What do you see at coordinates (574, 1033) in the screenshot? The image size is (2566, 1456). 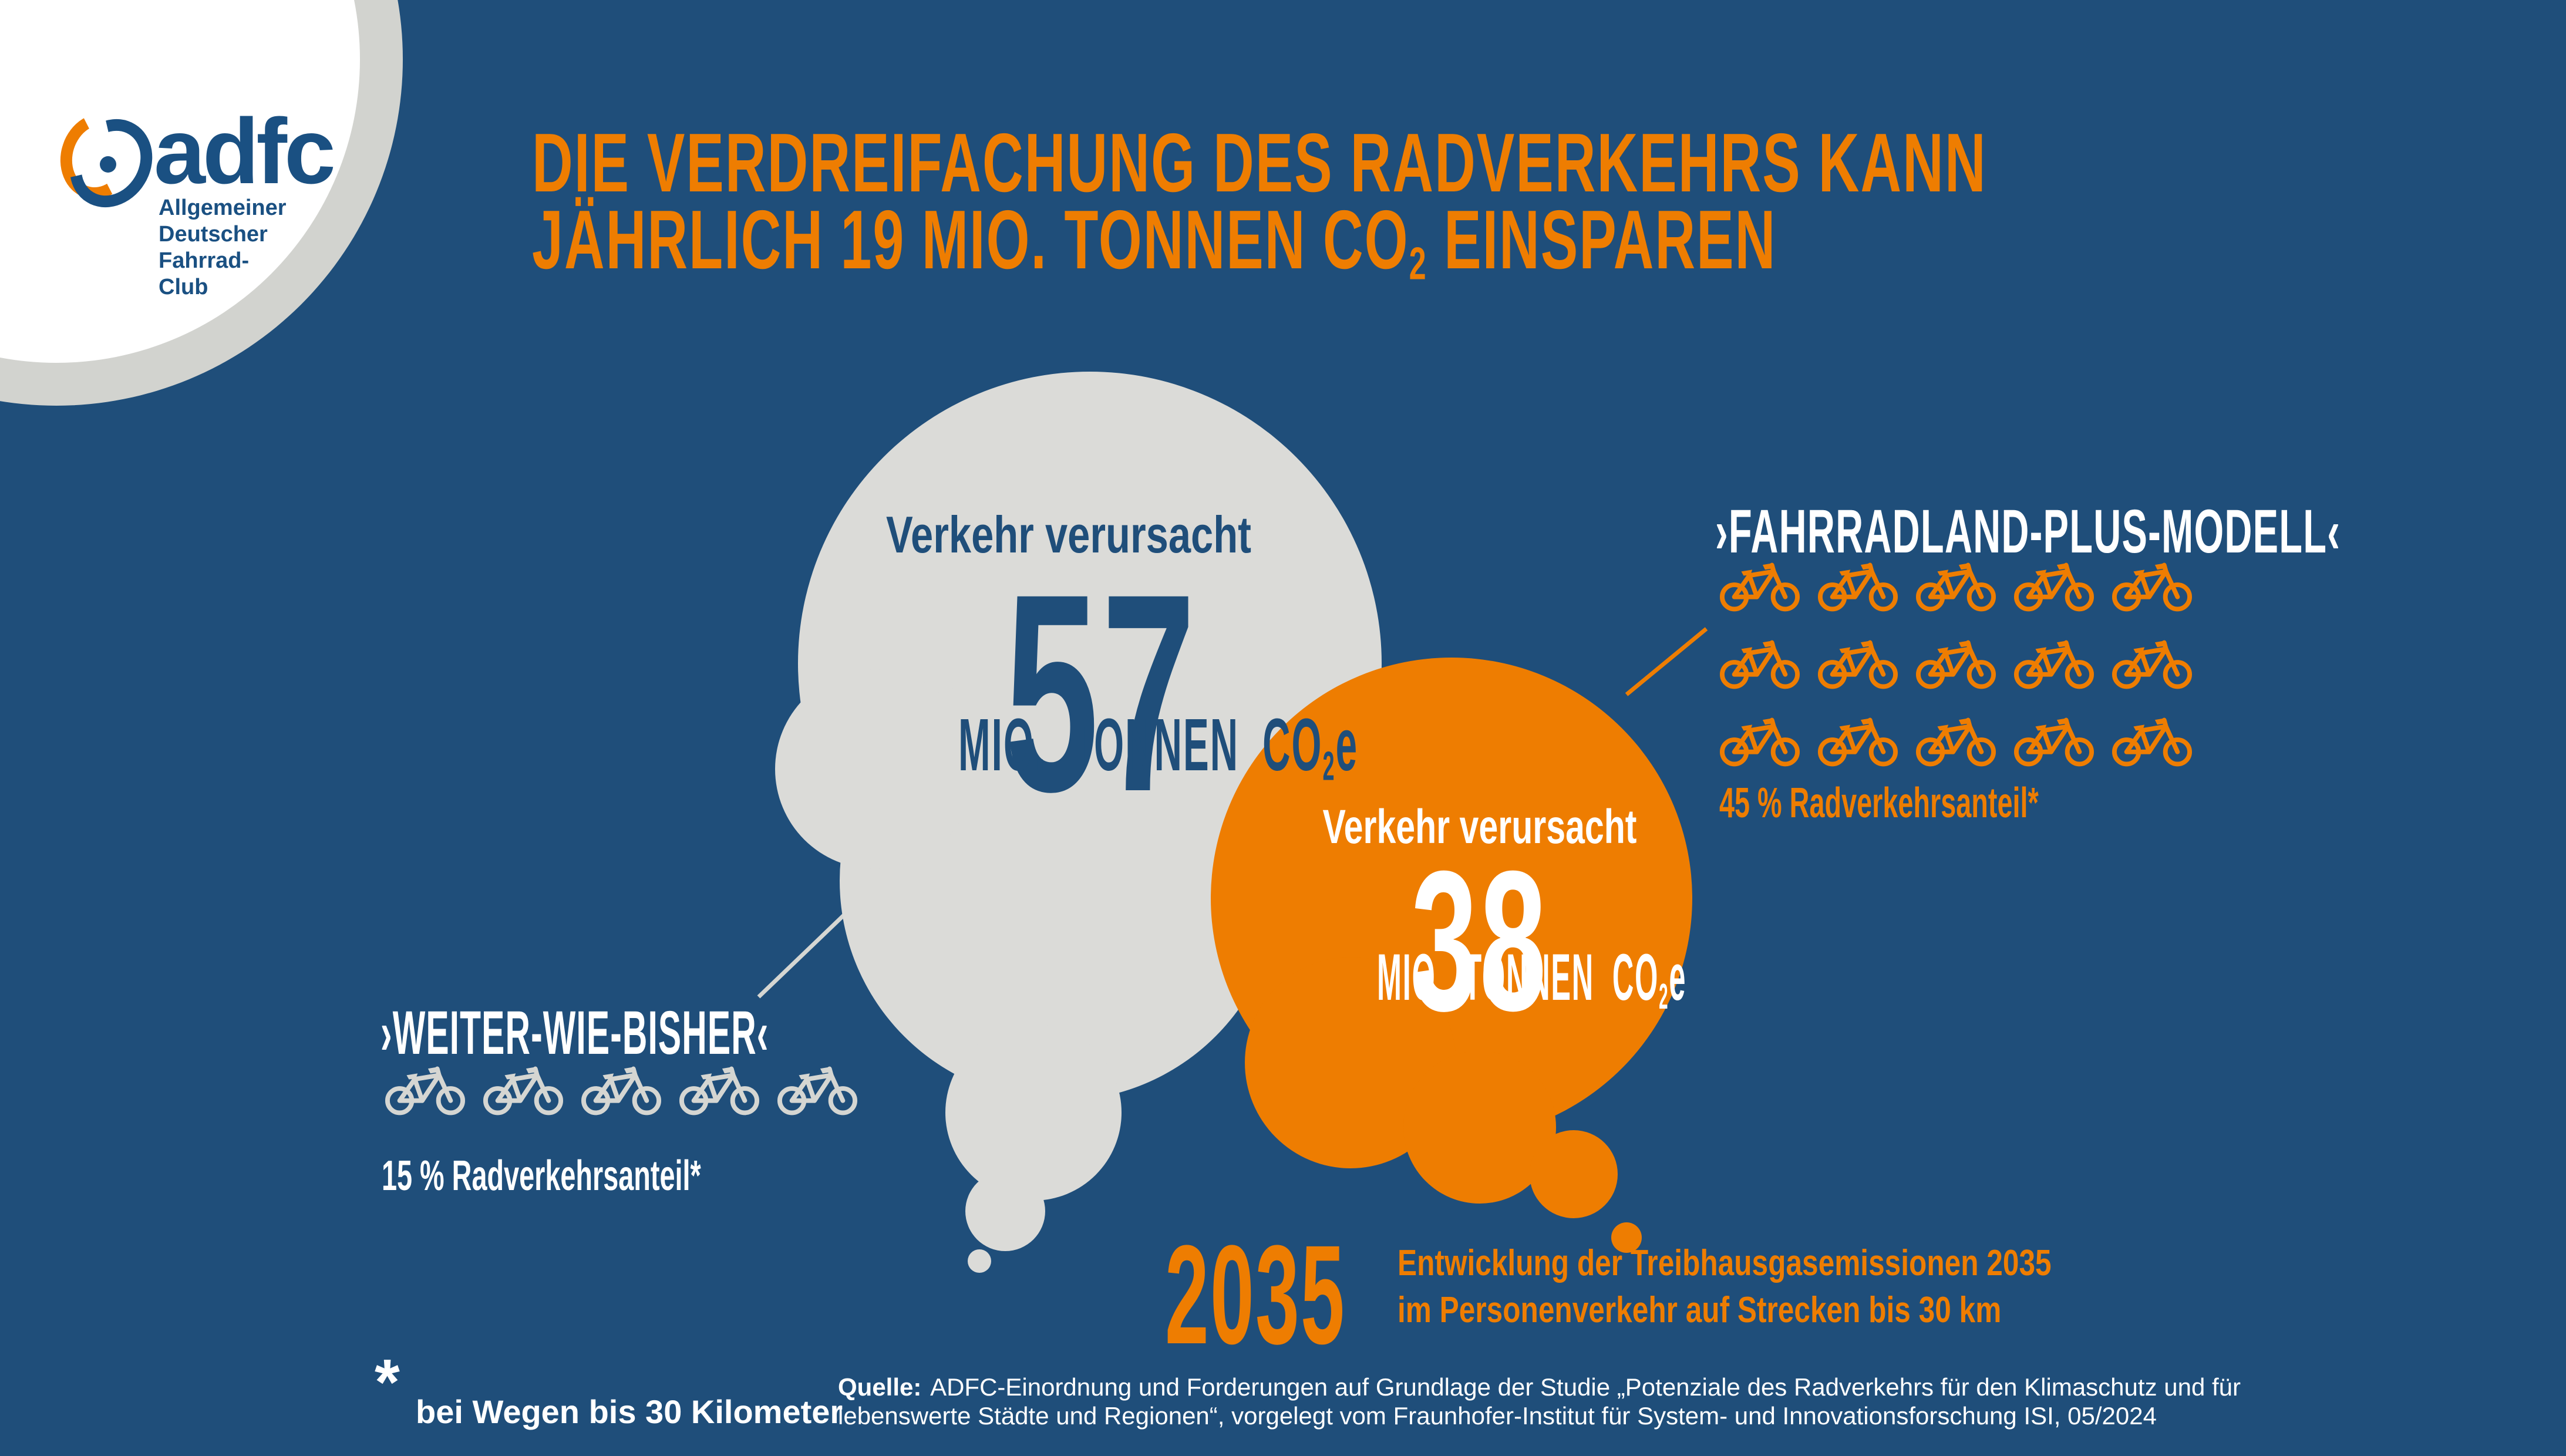 I see `scenario-left-label: ›WEITER-WIE-BISHER‹` at bounding box center [574, 1033].